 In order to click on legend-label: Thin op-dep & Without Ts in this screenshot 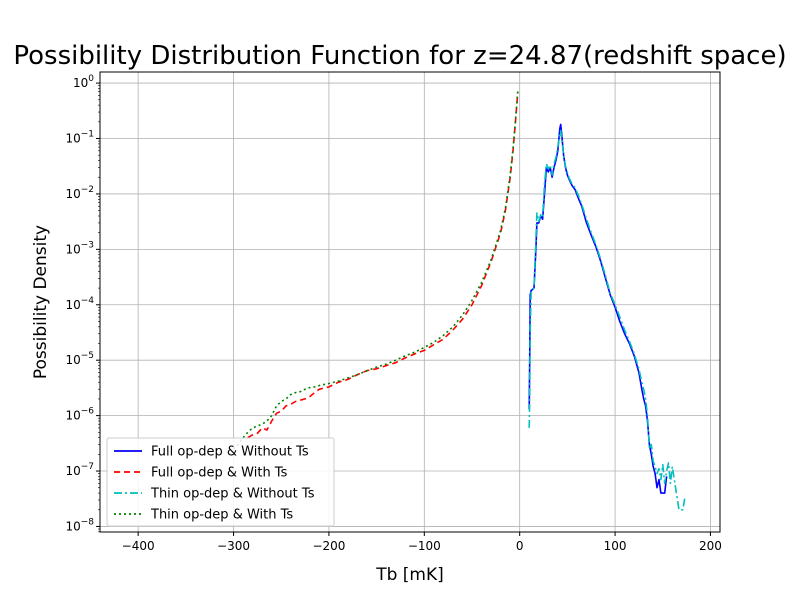, I will do `click(232, 494)`.